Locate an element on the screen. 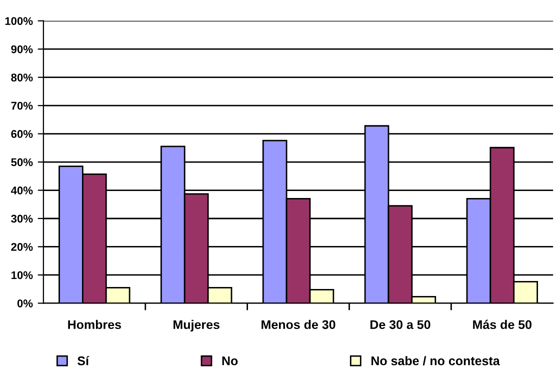  y-tick-label: 30% is located at coordinates (22, 218).